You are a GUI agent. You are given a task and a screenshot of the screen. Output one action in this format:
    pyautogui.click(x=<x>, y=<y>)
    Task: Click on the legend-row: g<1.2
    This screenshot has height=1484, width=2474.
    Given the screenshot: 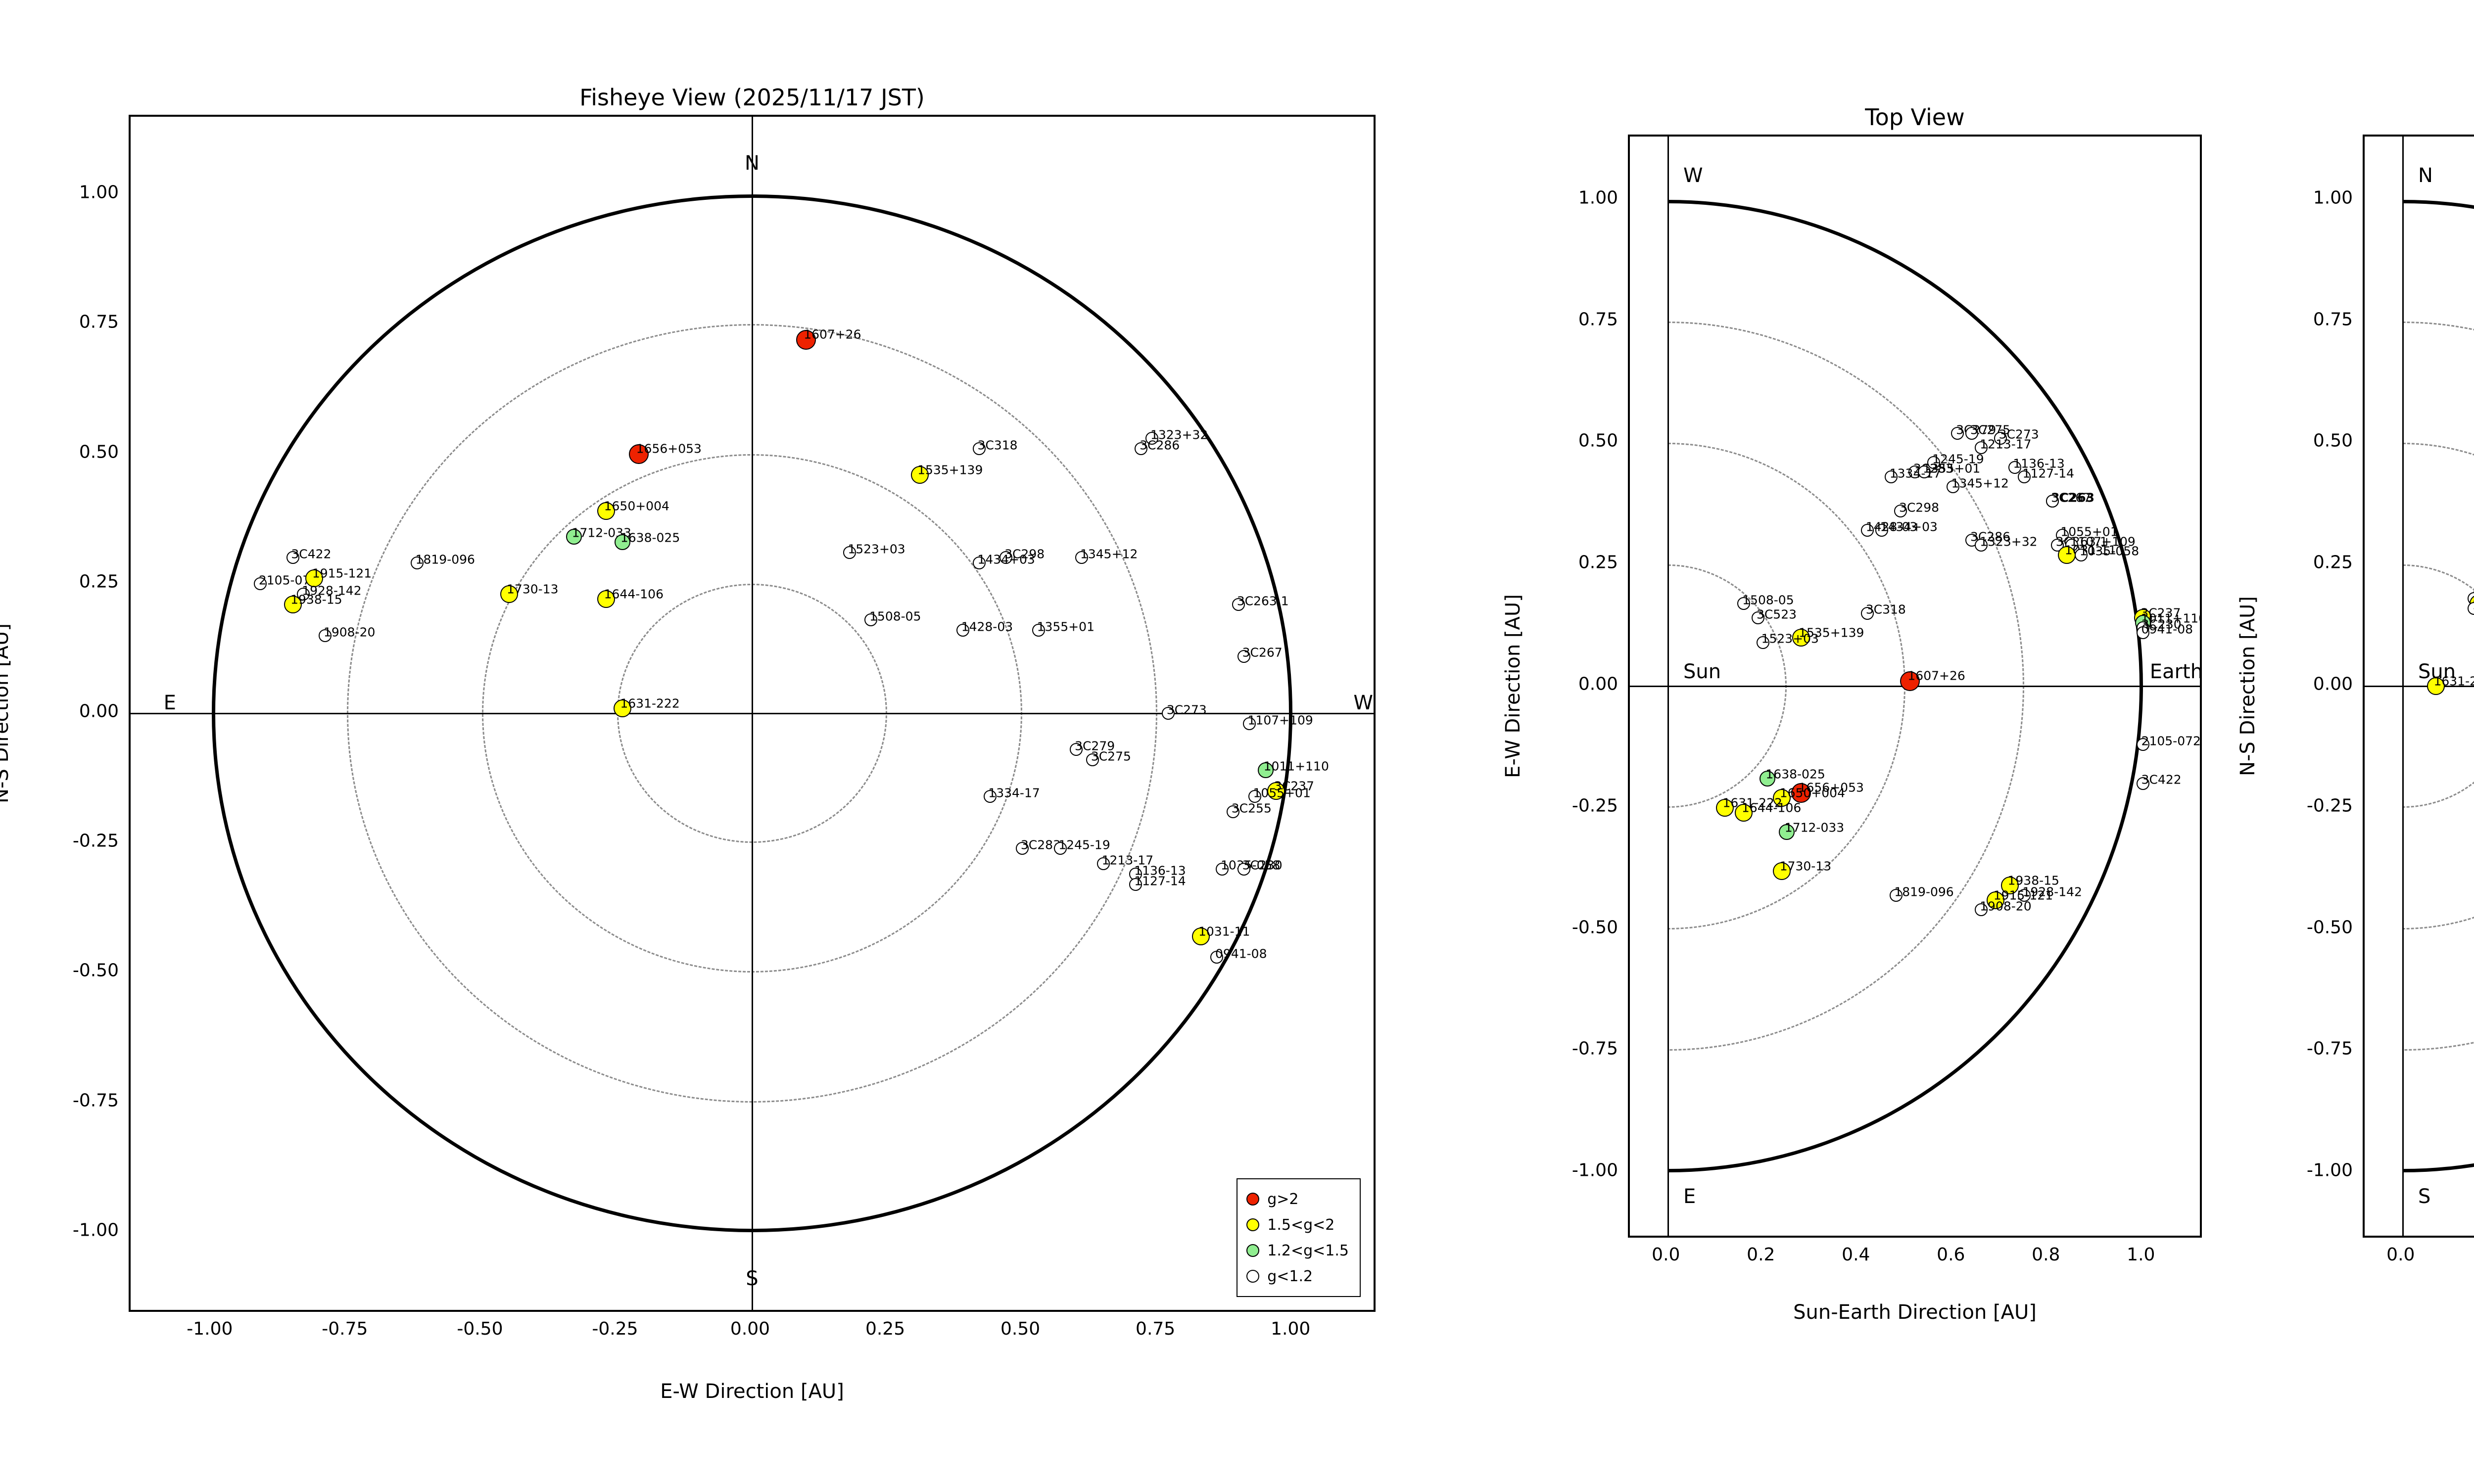 What is the action you would take?
    pyautogui.click(x=1297, y=1276)
    